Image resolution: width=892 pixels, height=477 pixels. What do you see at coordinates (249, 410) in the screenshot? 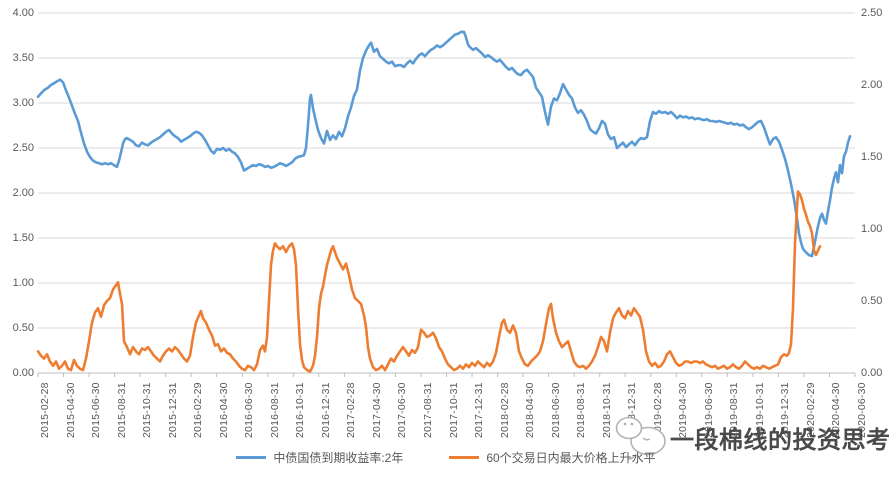
I see `x-tick-label: 2016-06-30` at bounding box center [249, 410].